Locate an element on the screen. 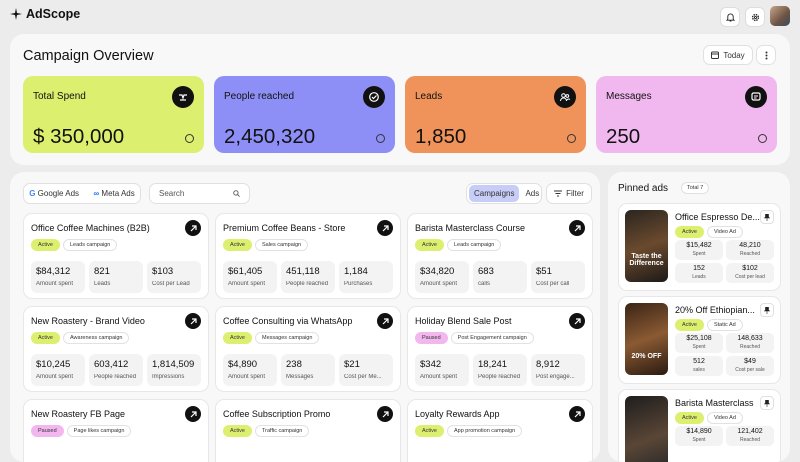  kpi-label: Messages is located at coordinates (629, 96).